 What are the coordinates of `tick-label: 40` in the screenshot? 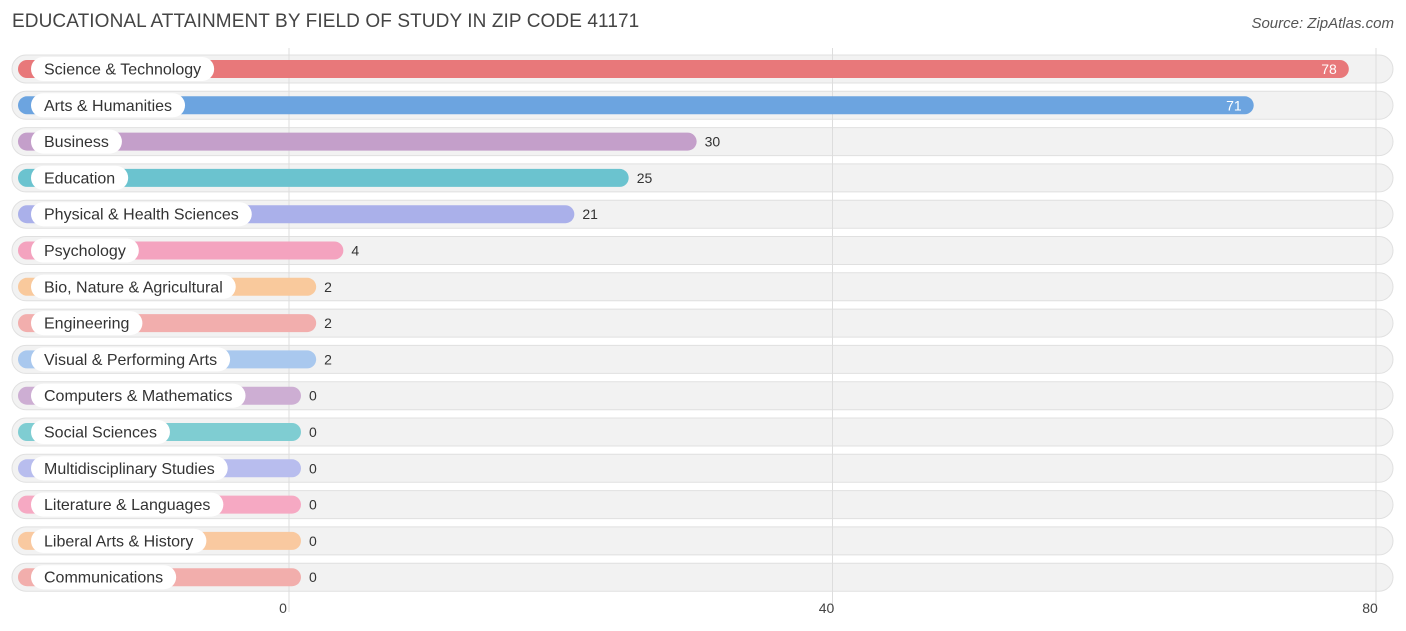 It's located at (827, 608).